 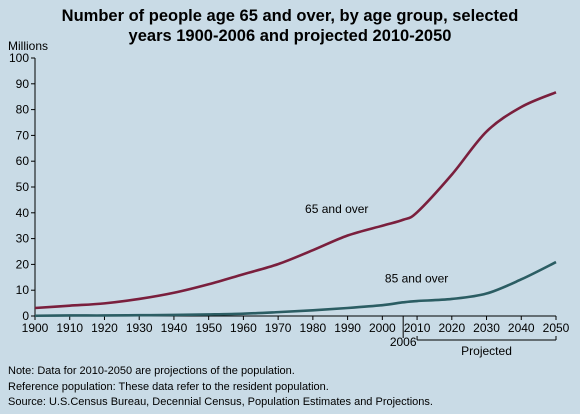 I want to click on x-tick-label: 1940, so click(x=174, y=328).